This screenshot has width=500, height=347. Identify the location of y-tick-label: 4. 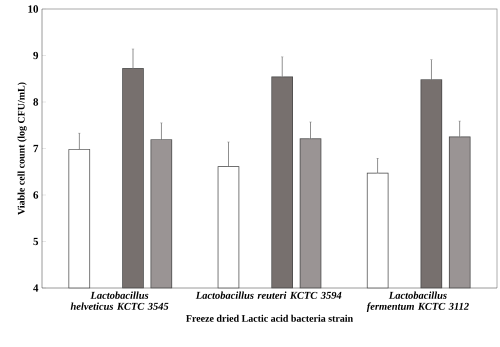
(35, 288).